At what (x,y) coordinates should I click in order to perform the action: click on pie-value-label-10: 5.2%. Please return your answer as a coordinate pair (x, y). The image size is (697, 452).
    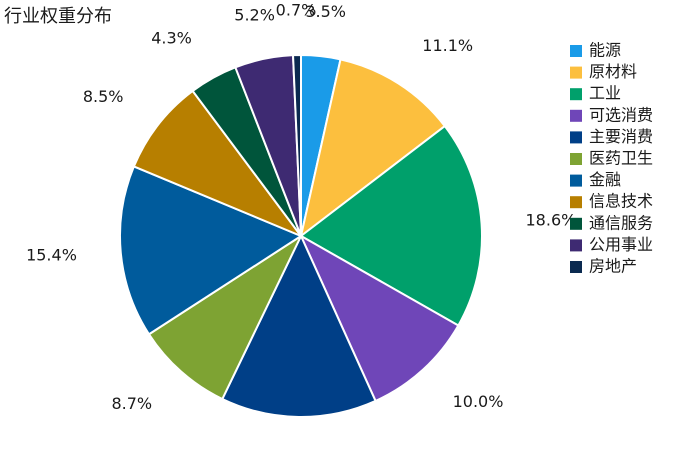
    Looking at the image, I should click on (254, 14).